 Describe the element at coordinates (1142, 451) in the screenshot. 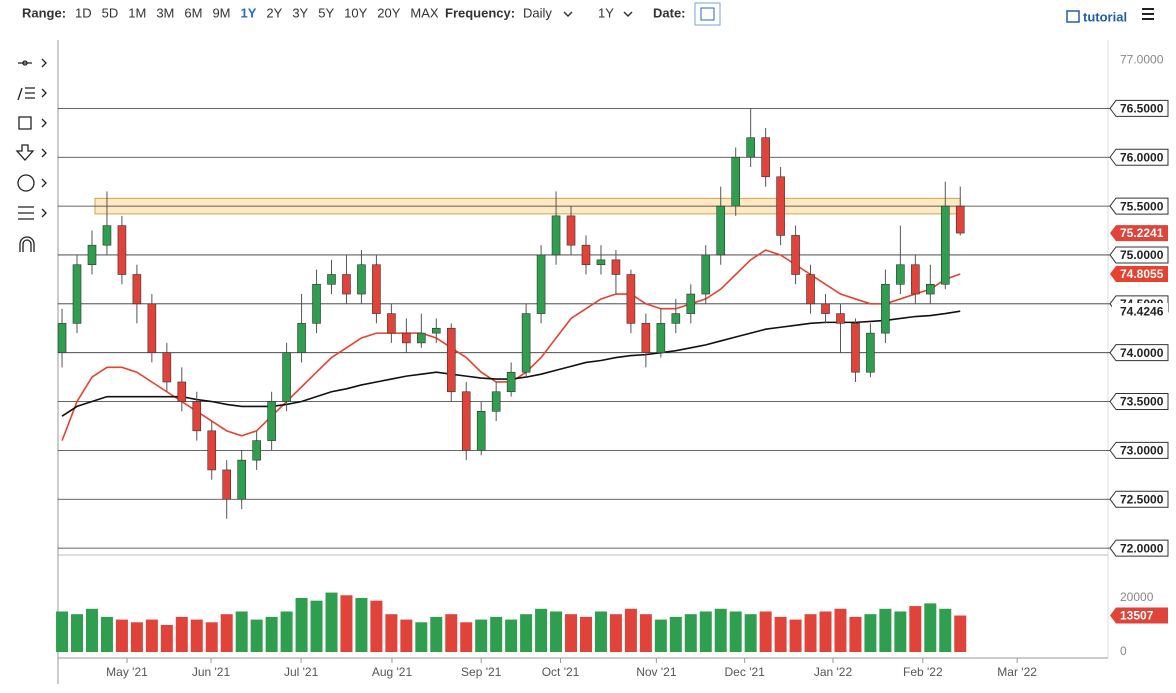

I see `y-tick-label: 73.0000` at that location.